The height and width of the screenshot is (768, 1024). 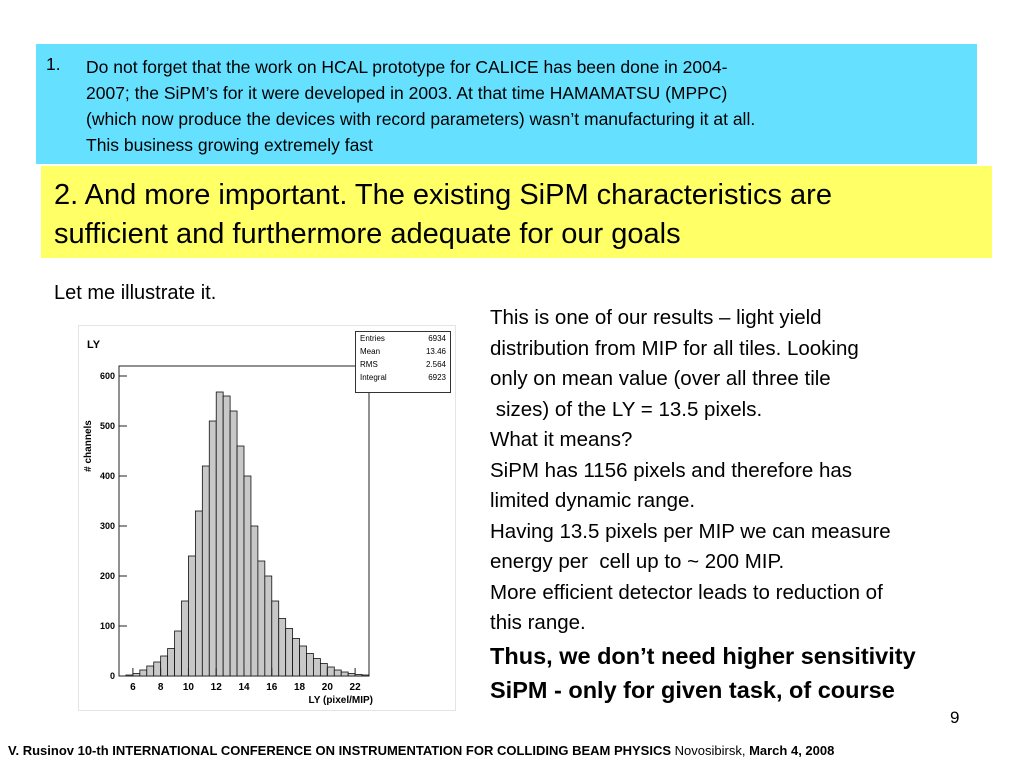 What do you see at coordinates (437, 377) in the screenshot?
I see `stats-value: 6923` at bounding box center [437, 377].